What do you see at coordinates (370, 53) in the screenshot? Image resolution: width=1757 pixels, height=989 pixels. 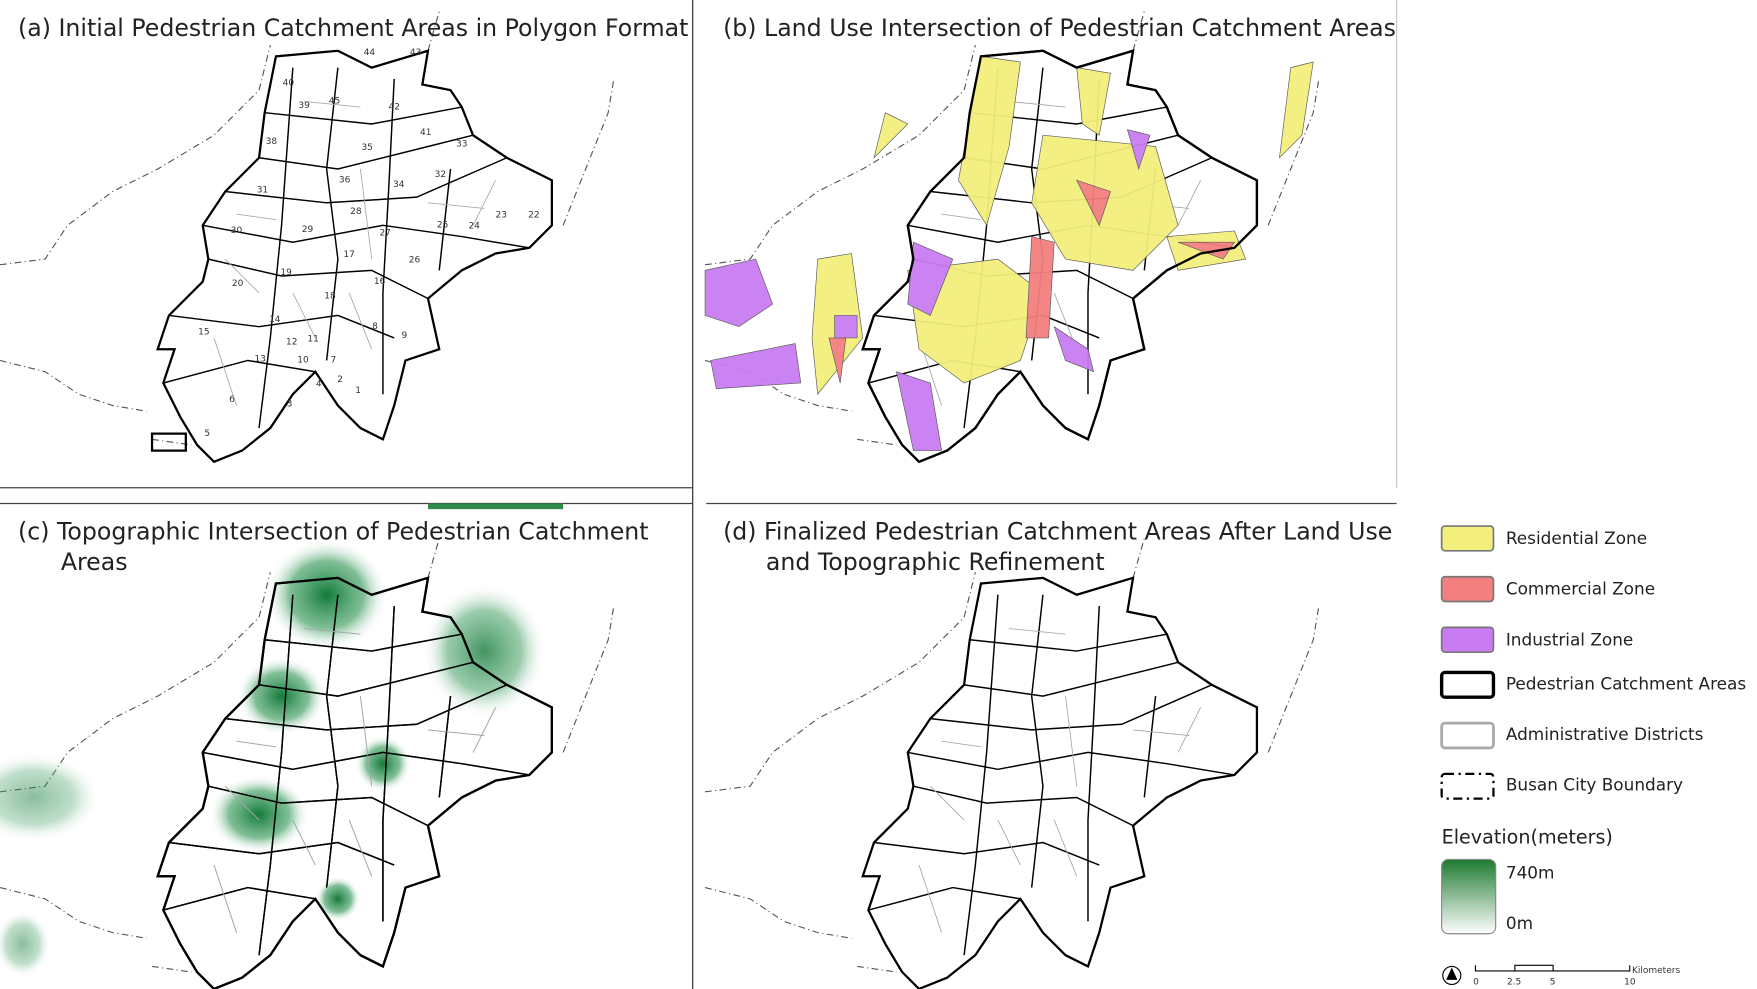 I see `district-label: 44` at bounding box center [370, 53].